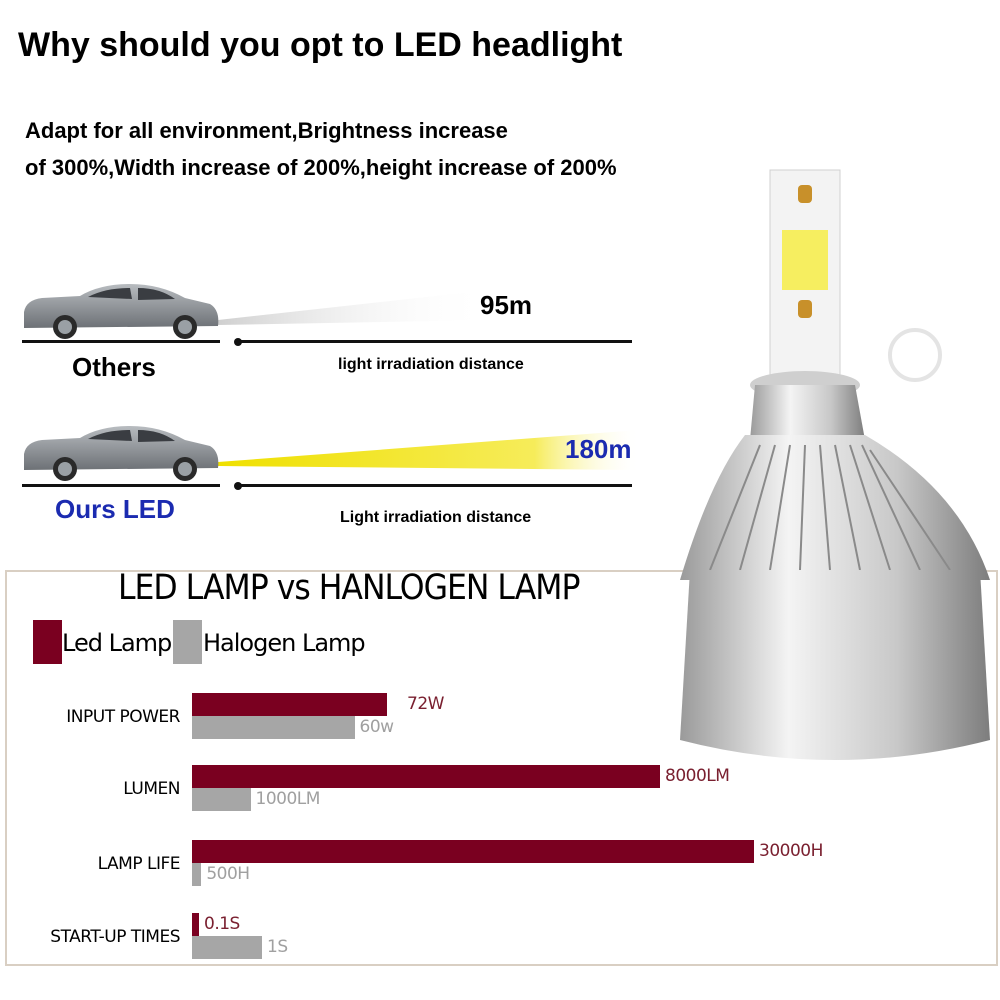 The width and height of the screenshot is (1000, 1000). Describe the element at coordinates (915, 355) in the screenshot. I see `registered-mark-icon` at that location.